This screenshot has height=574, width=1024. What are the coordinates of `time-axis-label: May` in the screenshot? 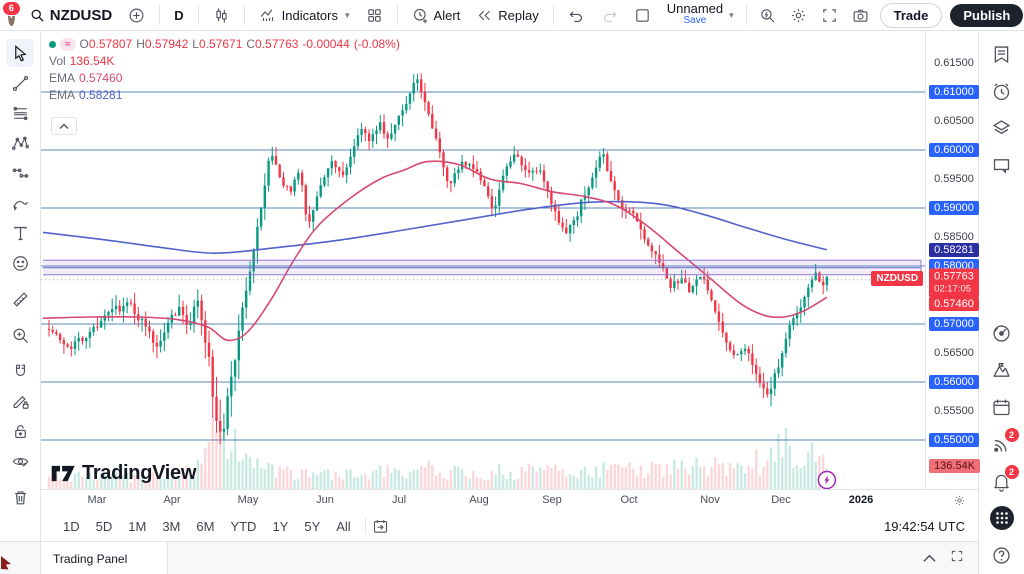 It's located at (248, 500).